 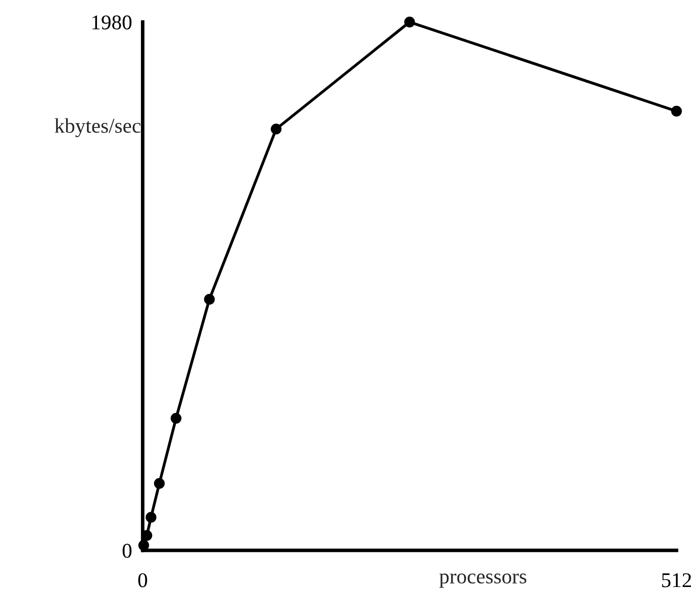 I want to click on y-tick-label: 1980, so click(x=112, y=22).